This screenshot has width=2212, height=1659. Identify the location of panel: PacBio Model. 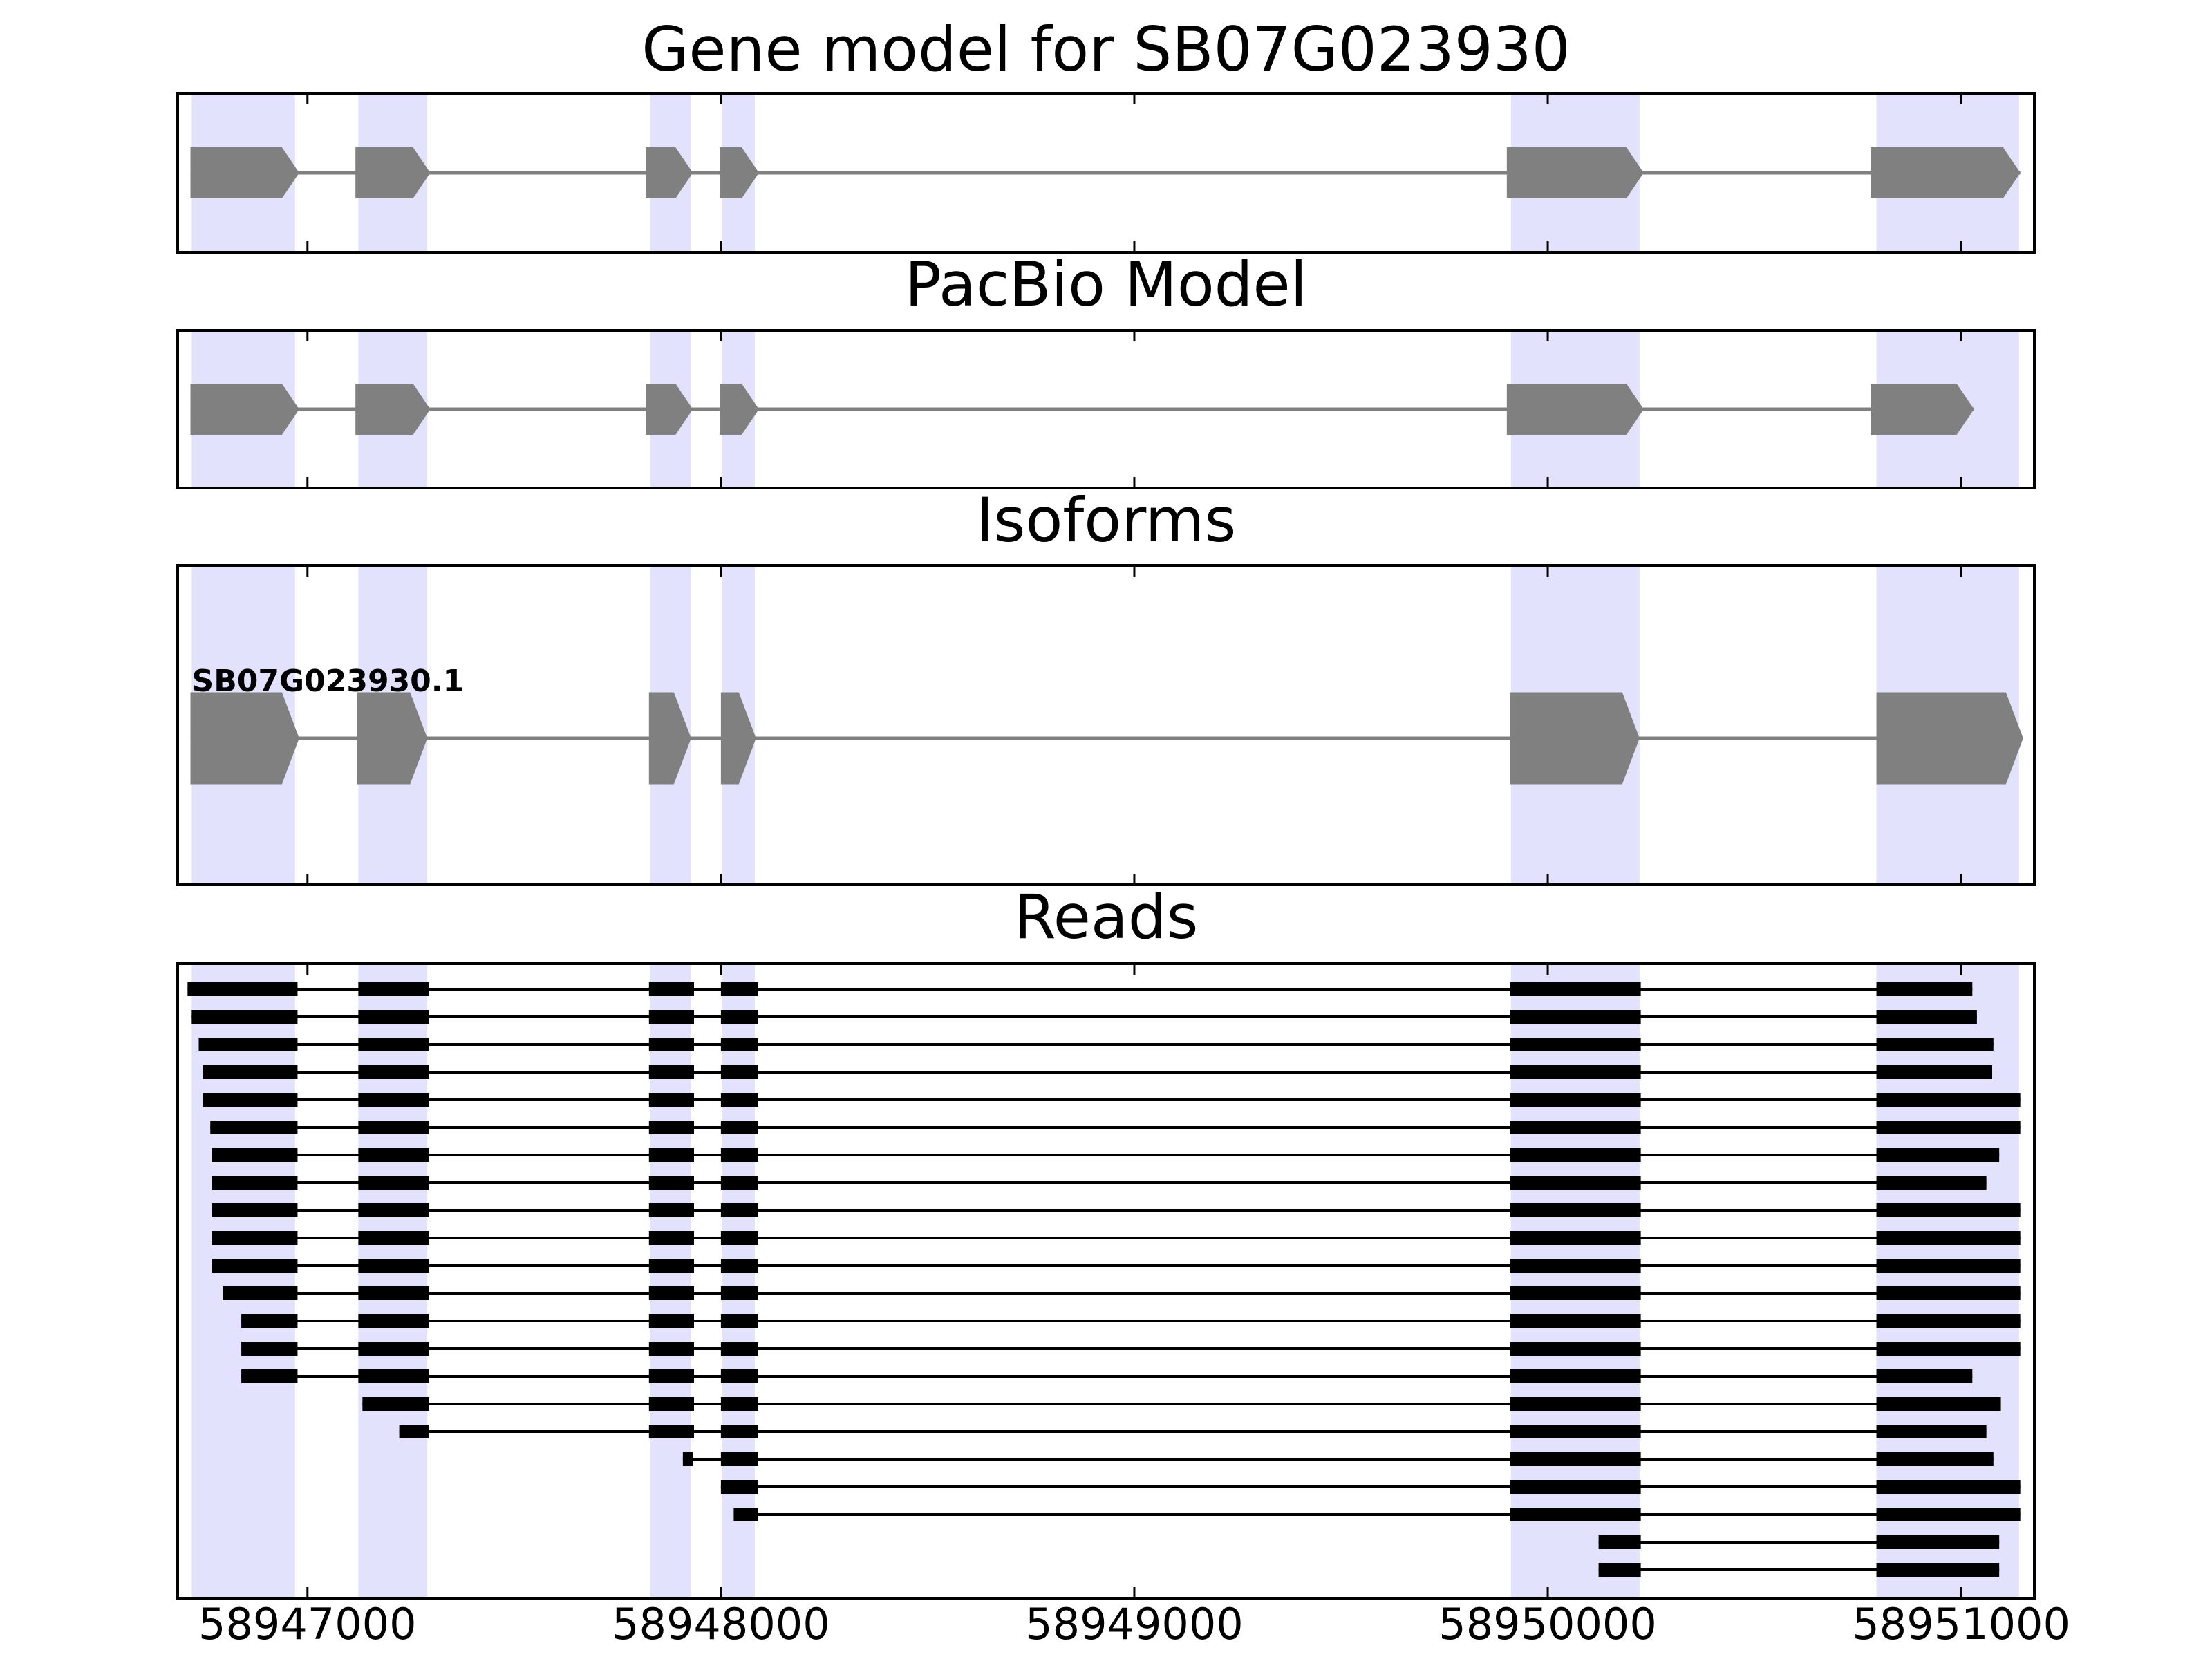
(1106, 369).